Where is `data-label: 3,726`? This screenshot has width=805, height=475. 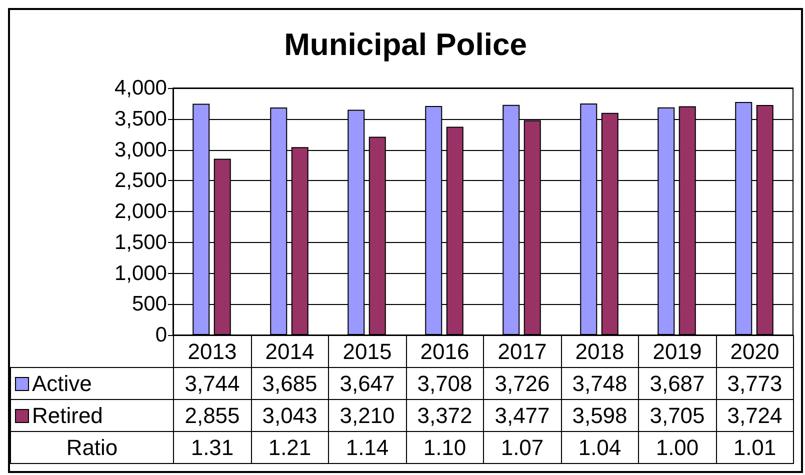 data-label: 3,726 is located at coordinates (522, 384).